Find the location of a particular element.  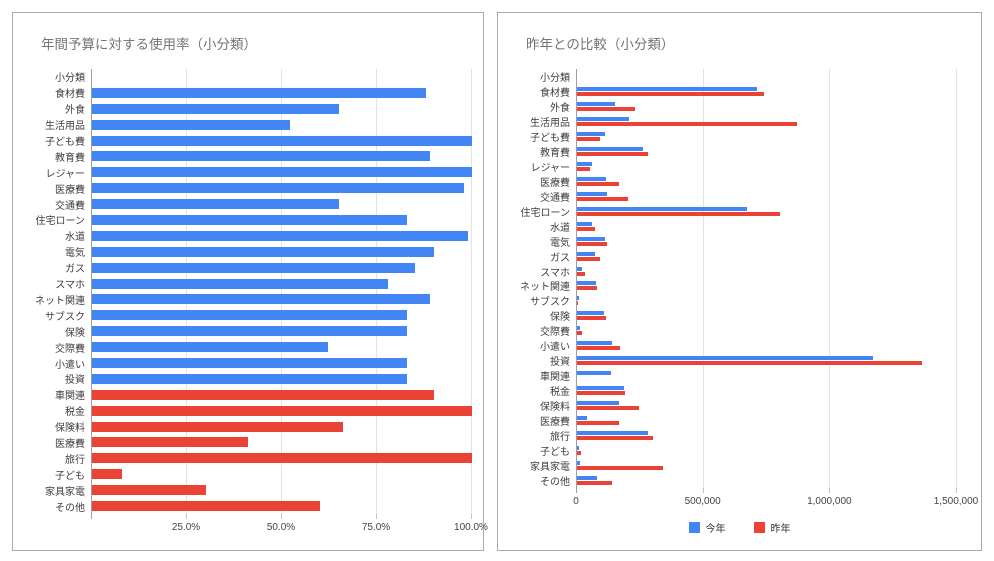

gridline is located at coordinates (281, 291).